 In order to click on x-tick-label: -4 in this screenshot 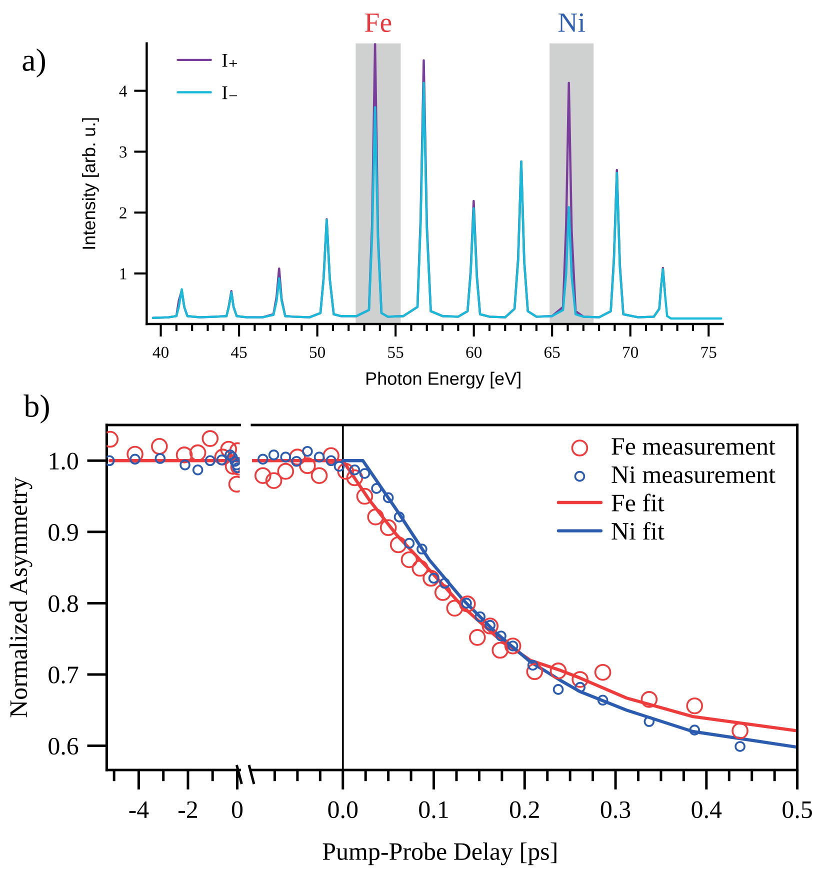, I will do `click(139, 809)`.